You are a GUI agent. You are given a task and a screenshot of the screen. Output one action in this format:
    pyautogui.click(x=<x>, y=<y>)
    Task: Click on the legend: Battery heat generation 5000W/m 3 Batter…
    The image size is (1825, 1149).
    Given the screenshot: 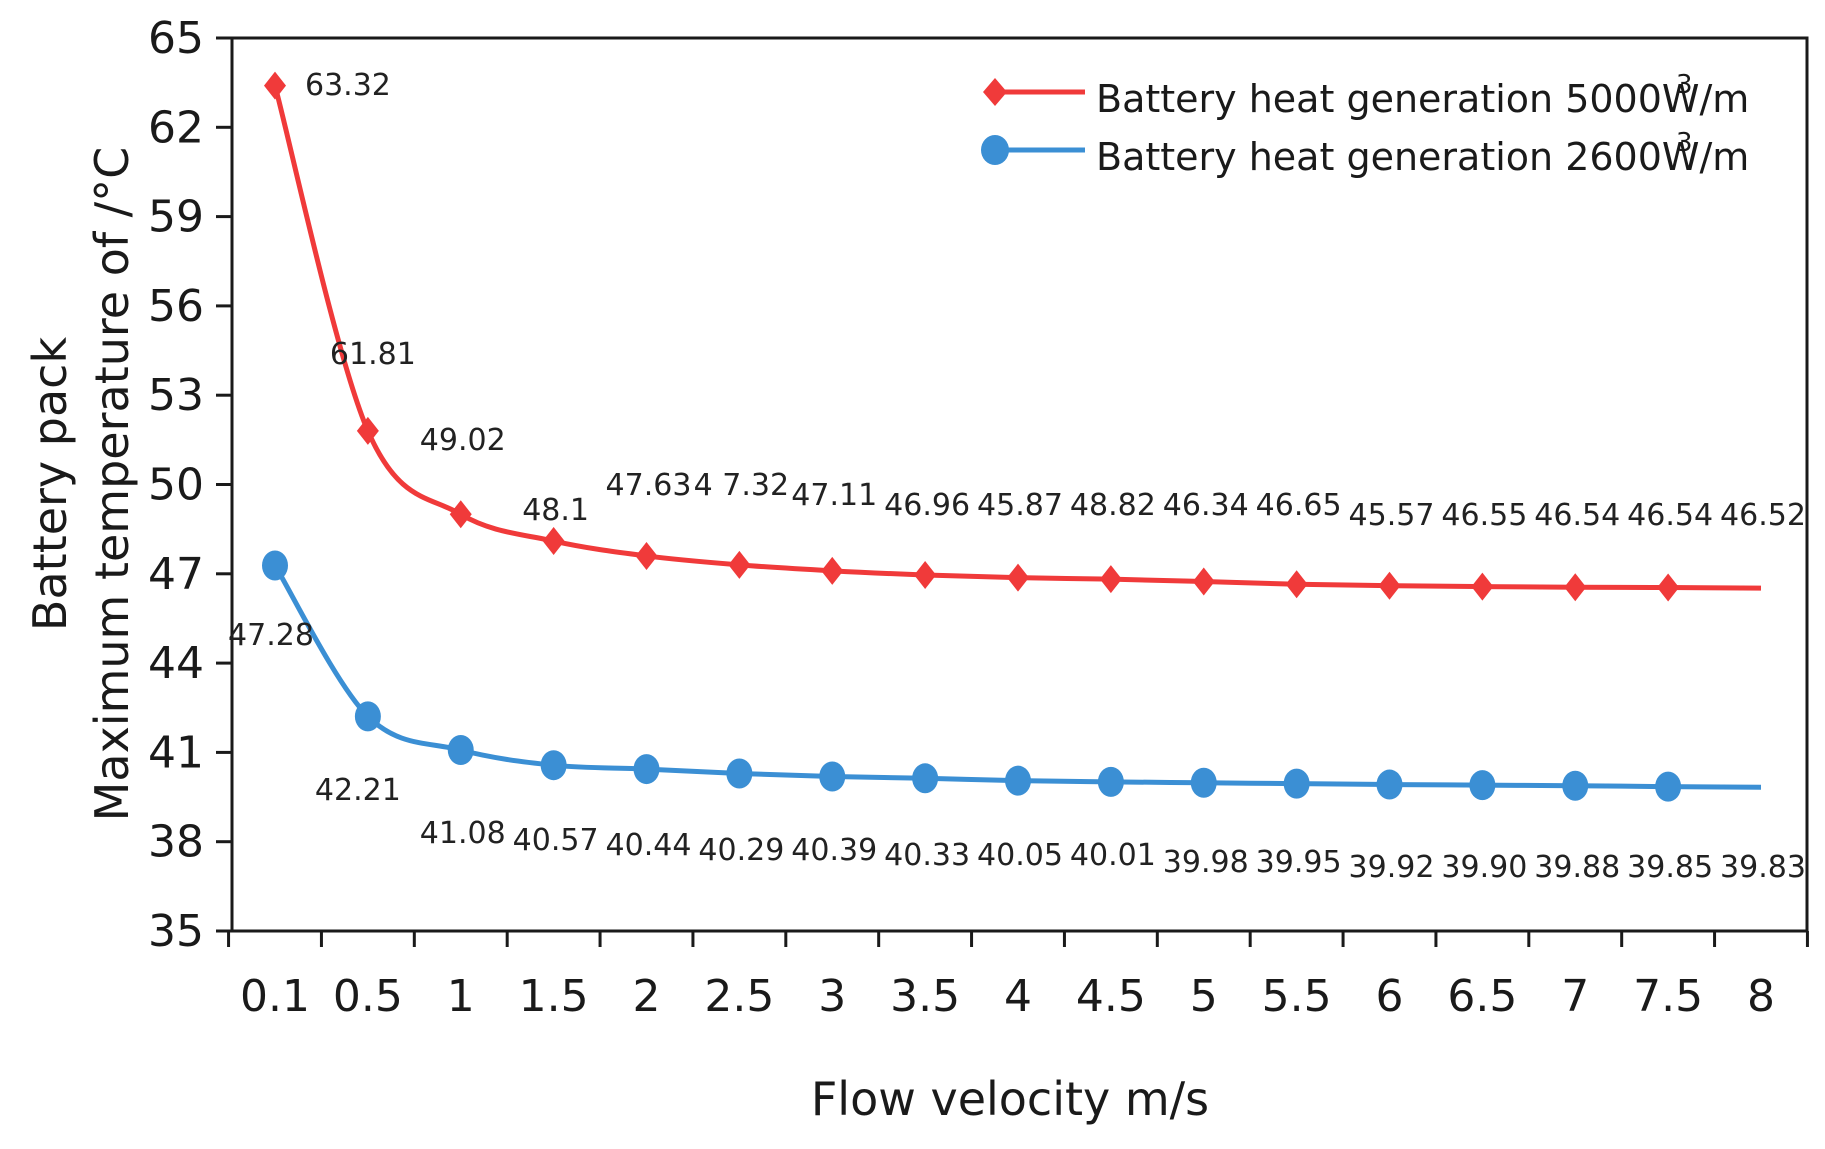 What is the action you would take?
    pyautogui.click(x=1365, y=124)
    